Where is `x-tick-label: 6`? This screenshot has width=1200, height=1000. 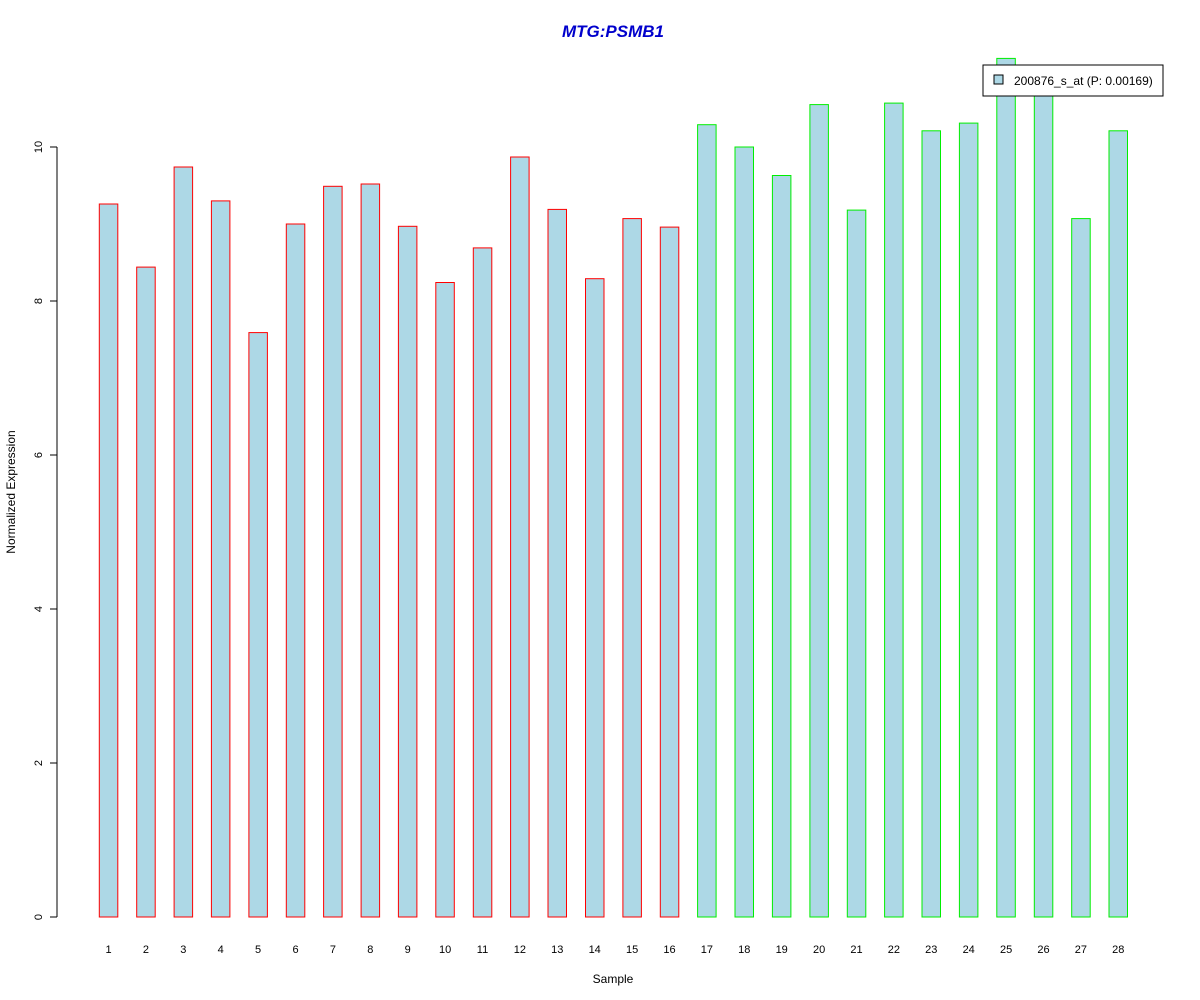
x-tick-label: 6 is located at coordinates (295, 950).